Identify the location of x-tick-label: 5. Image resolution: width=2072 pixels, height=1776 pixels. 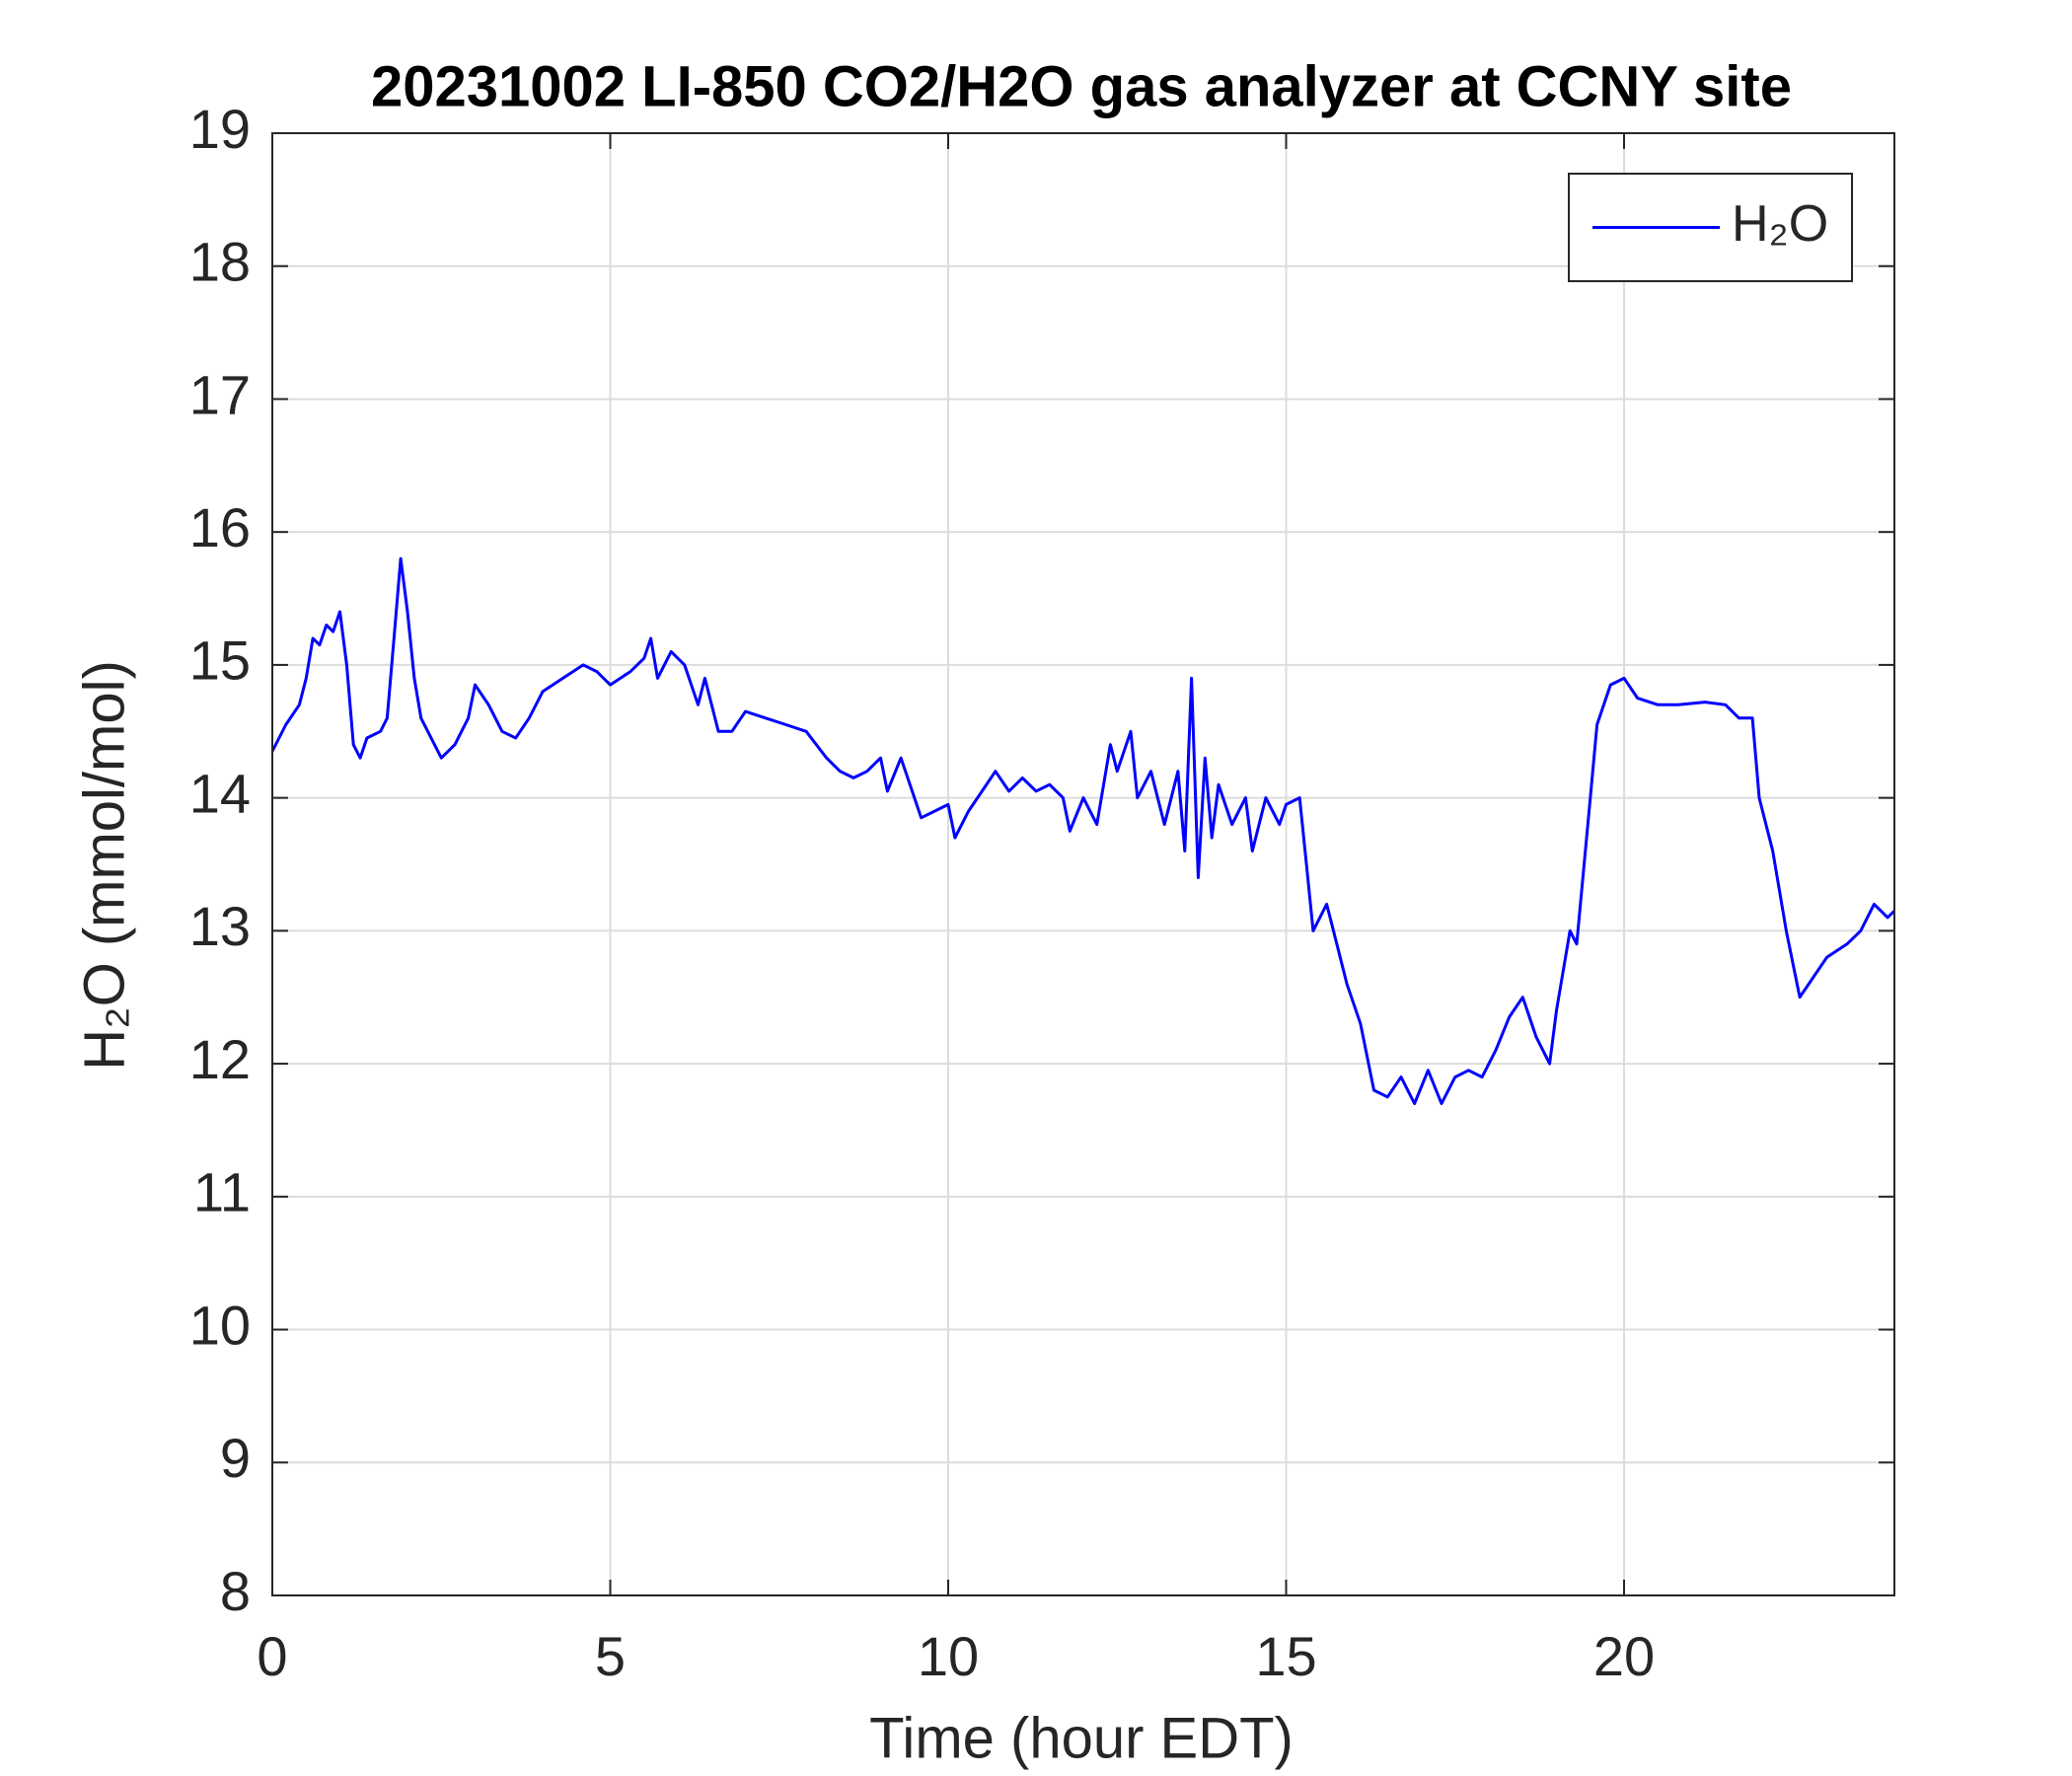
(610, 1656).